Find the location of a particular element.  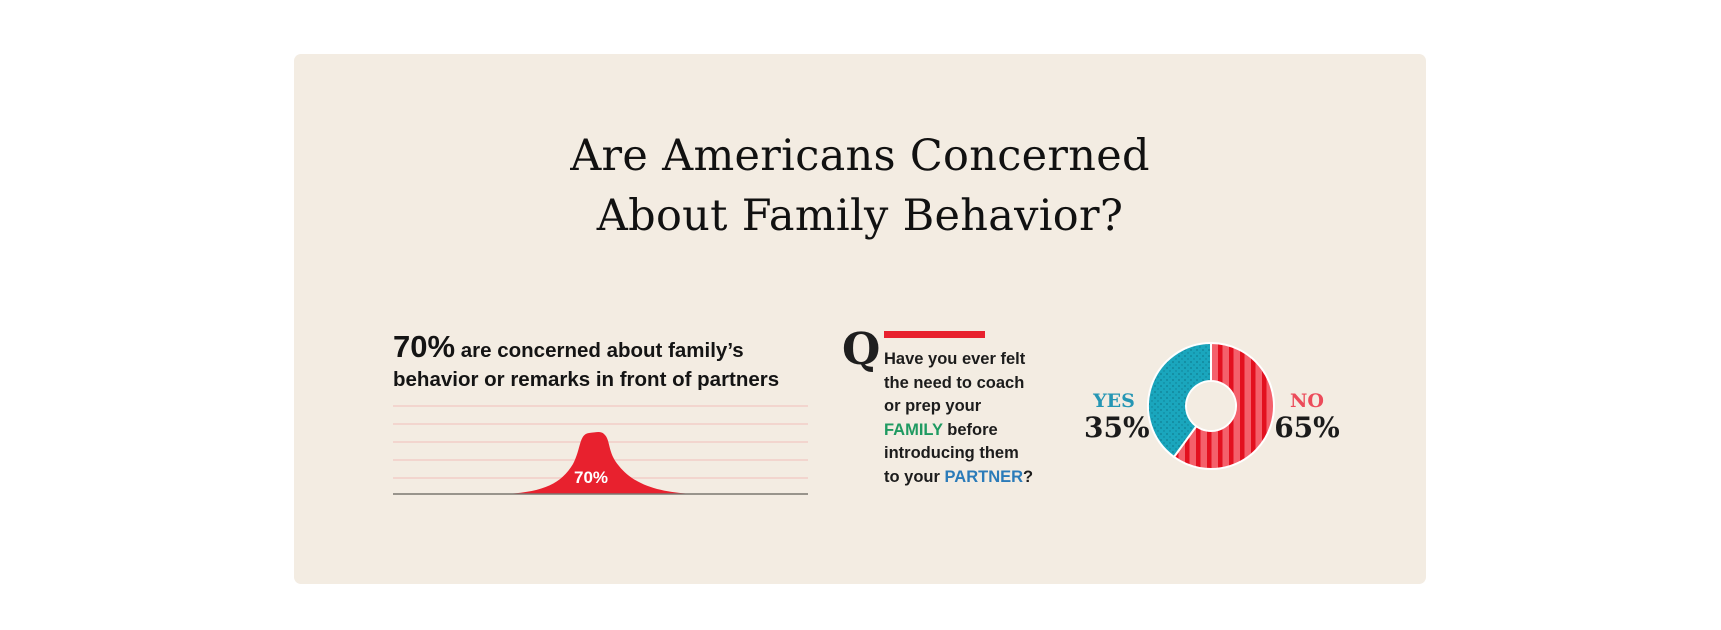

donut-segment-no is located at coordinates (1223, 405).